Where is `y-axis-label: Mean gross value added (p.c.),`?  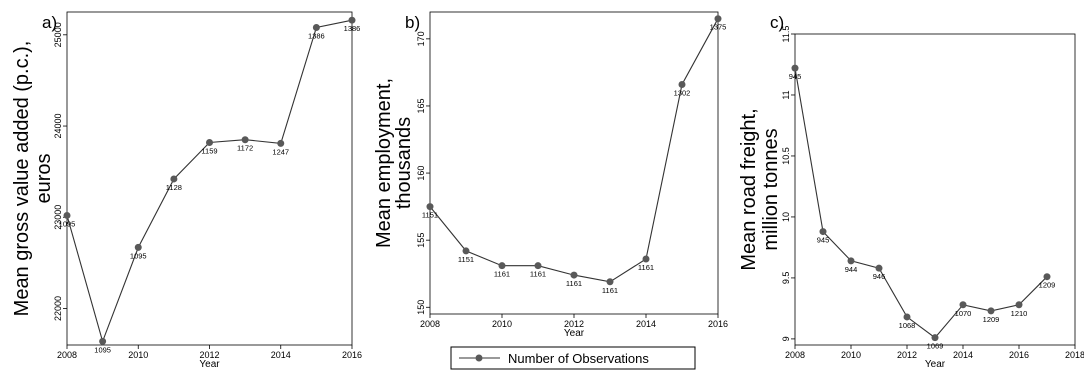
y-axis-label: Mean gross value added (p.c.), is located at coordinates (22, 179).